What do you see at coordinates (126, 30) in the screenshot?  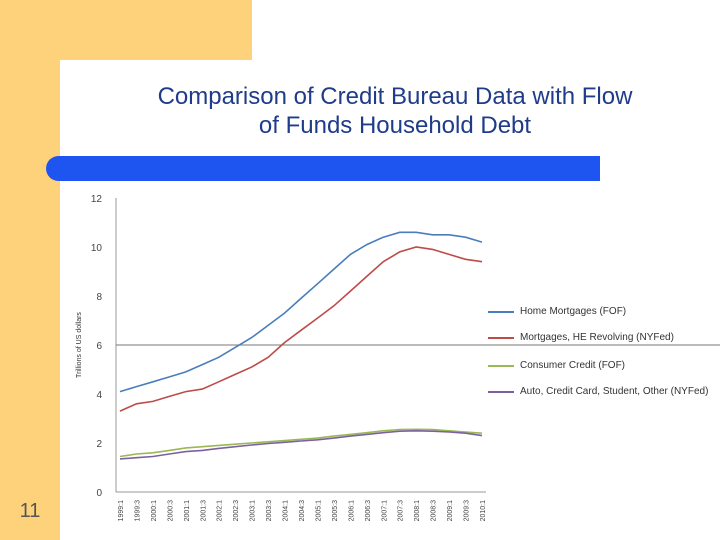 I see `top-accent-block` at bounding box center [126, 30].